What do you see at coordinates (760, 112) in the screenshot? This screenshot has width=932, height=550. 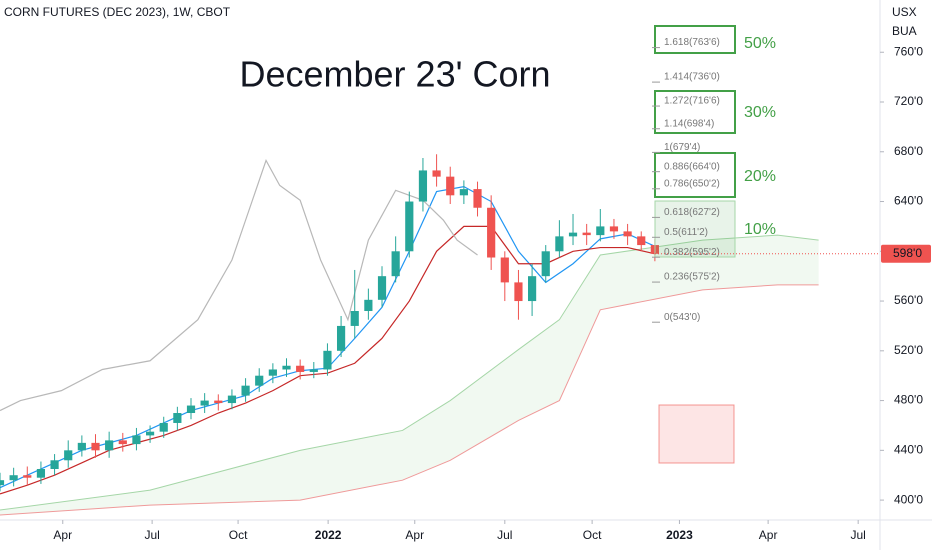 I see `target-label: 30%` at bounding box center [760, 112].